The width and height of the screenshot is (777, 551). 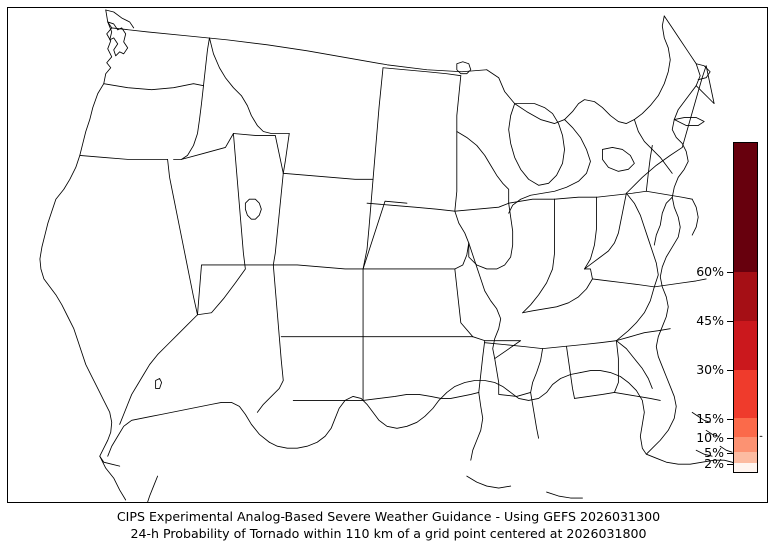 I want to click on state-border-tn-nc, so click(x=635, y=314).